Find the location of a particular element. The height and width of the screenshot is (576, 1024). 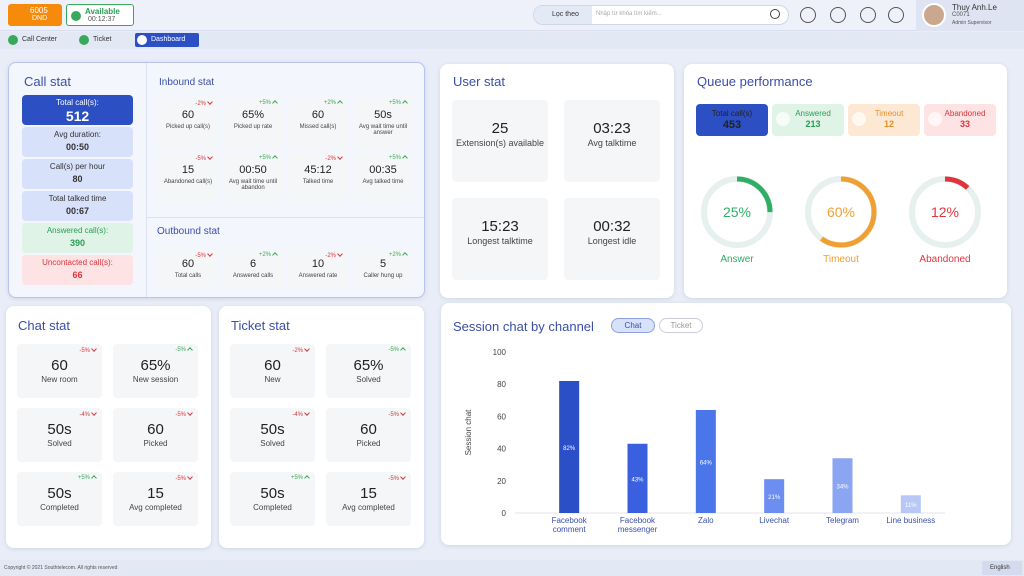

stat-label: New room is located at coordinates (59, 379).